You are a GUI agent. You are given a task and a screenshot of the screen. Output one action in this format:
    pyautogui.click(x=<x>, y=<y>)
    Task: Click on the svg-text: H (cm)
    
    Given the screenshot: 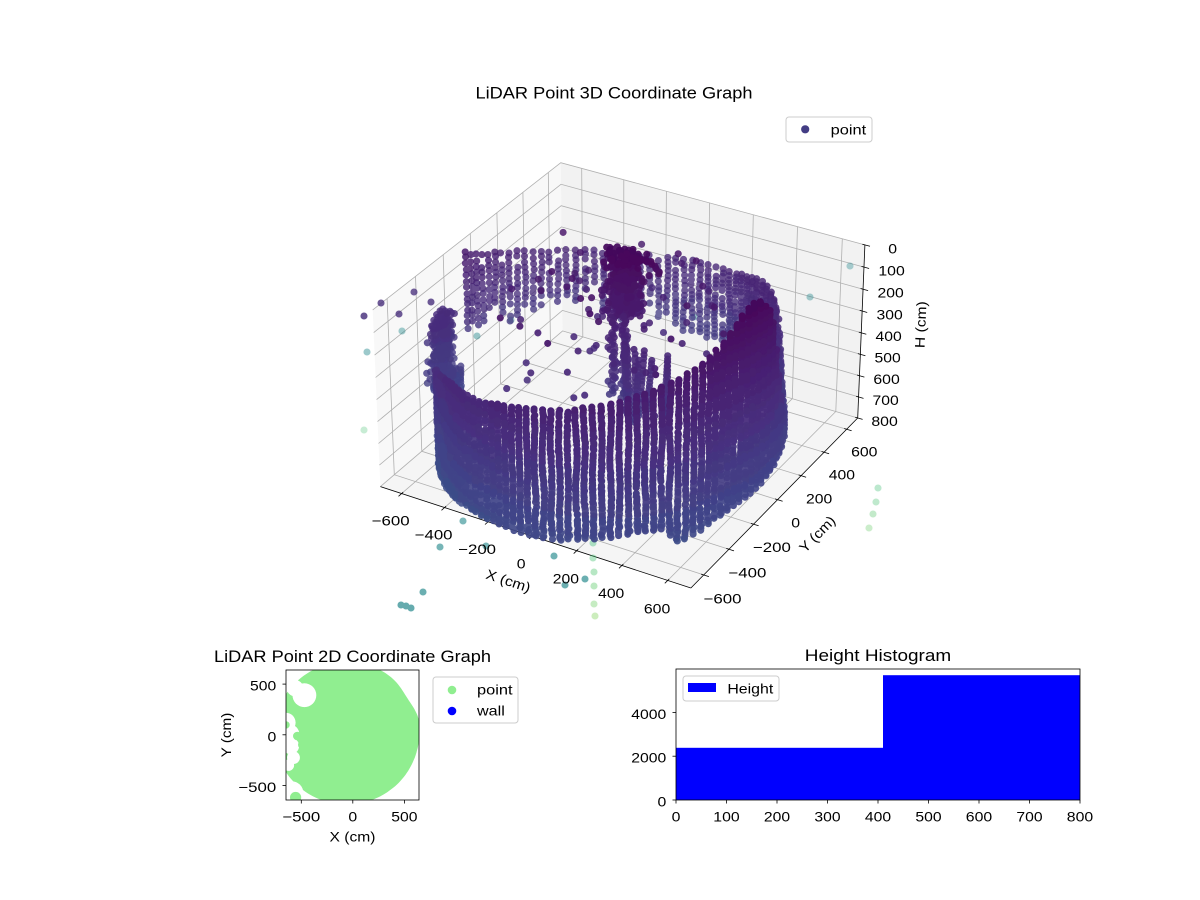 What is the action you would take?
    pyautogui.click(x=921, y=324)
    